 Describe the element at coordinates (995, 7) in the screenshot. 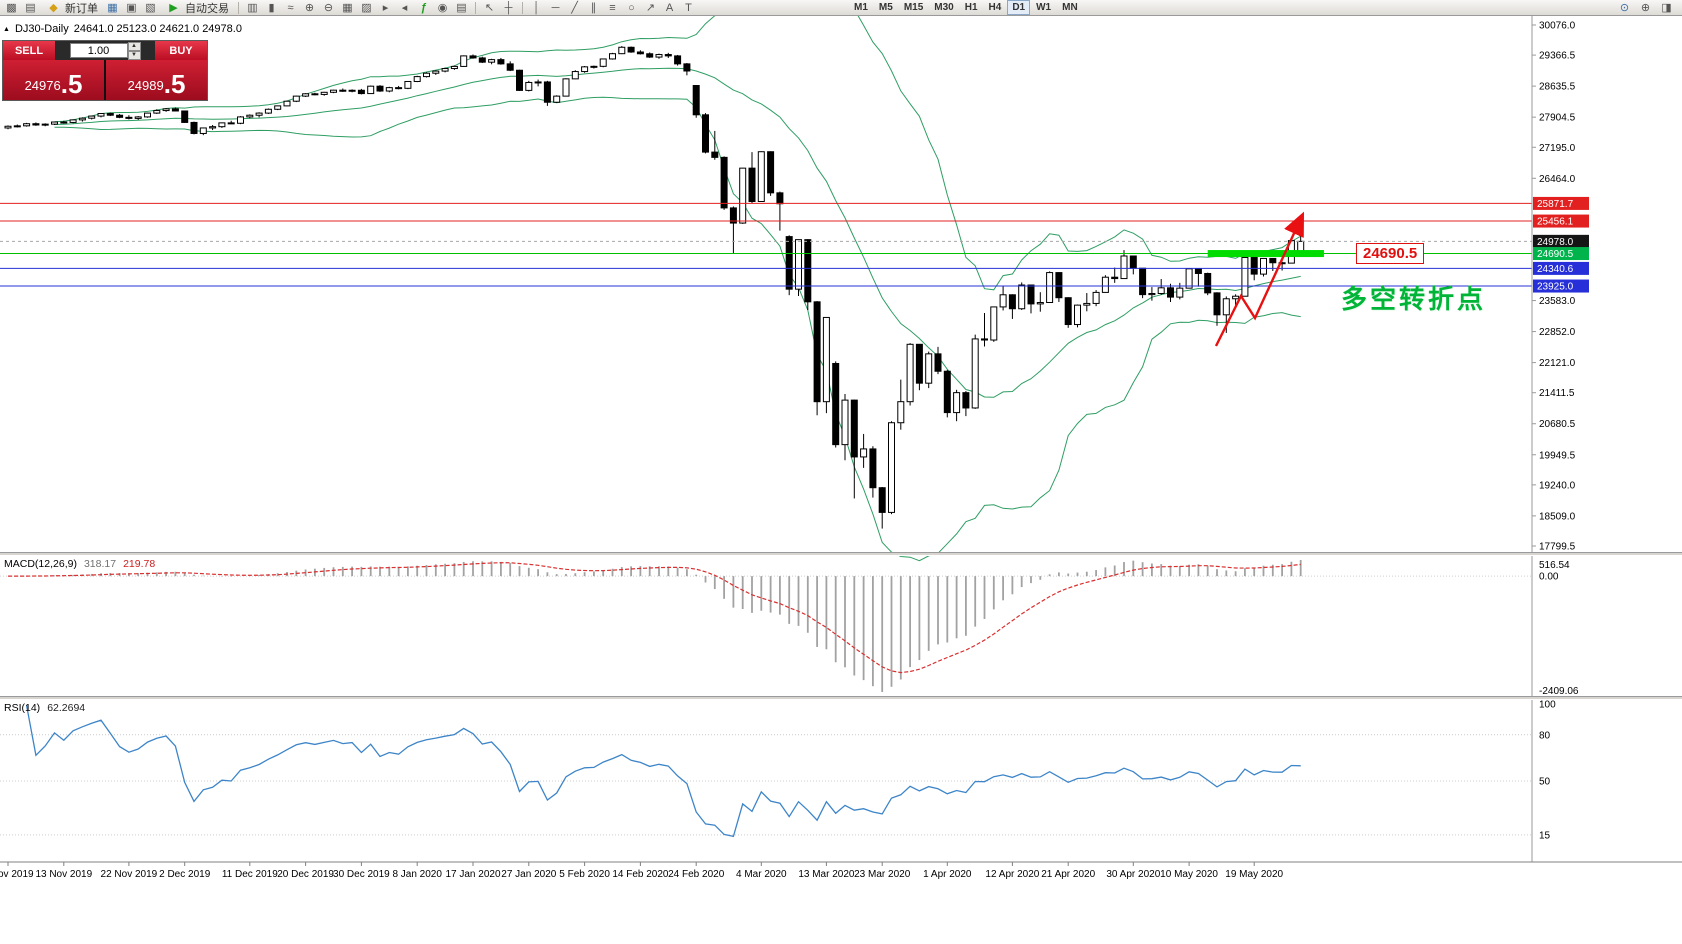

I see `timeframe-h4: H4` at that location.